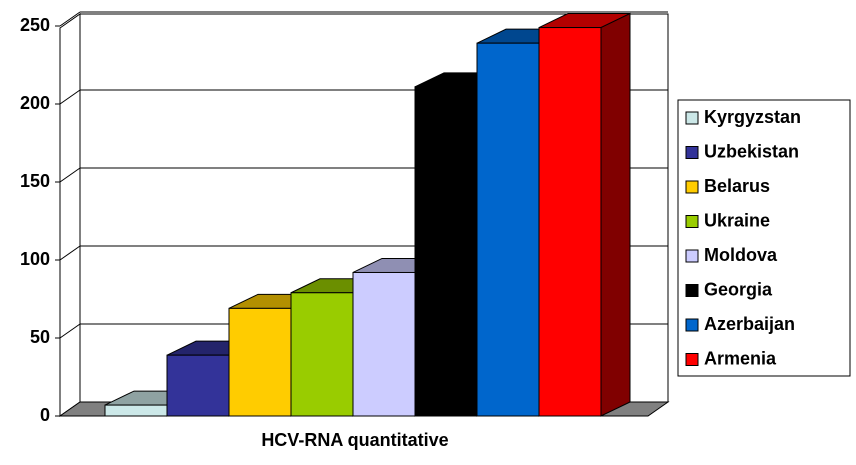  I want to click on bar-side, so click(615, 214).